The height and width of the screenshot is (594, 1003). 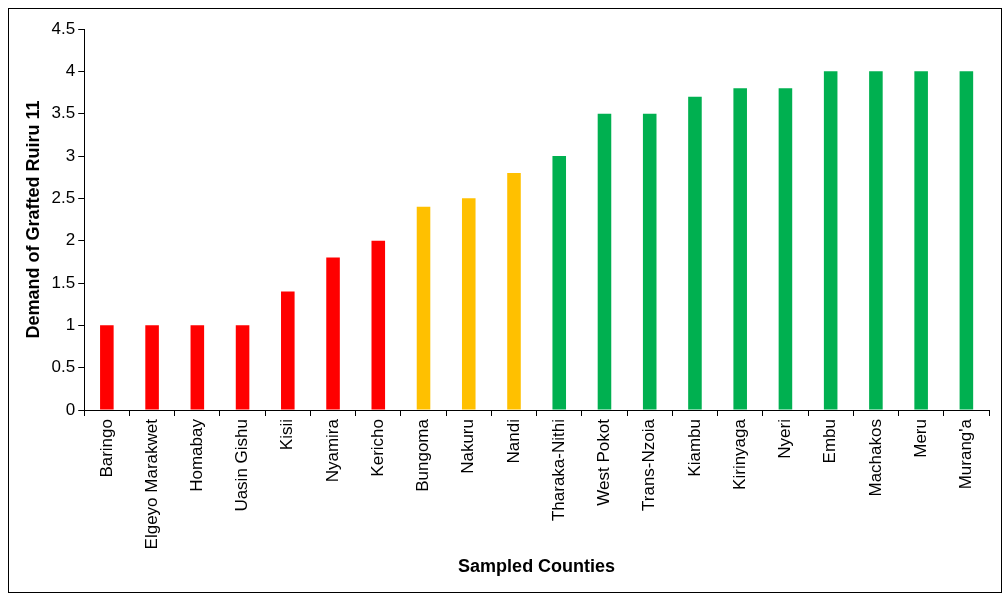 I want to click on x-tick-label: Homabay, so click(x=197, y=455).